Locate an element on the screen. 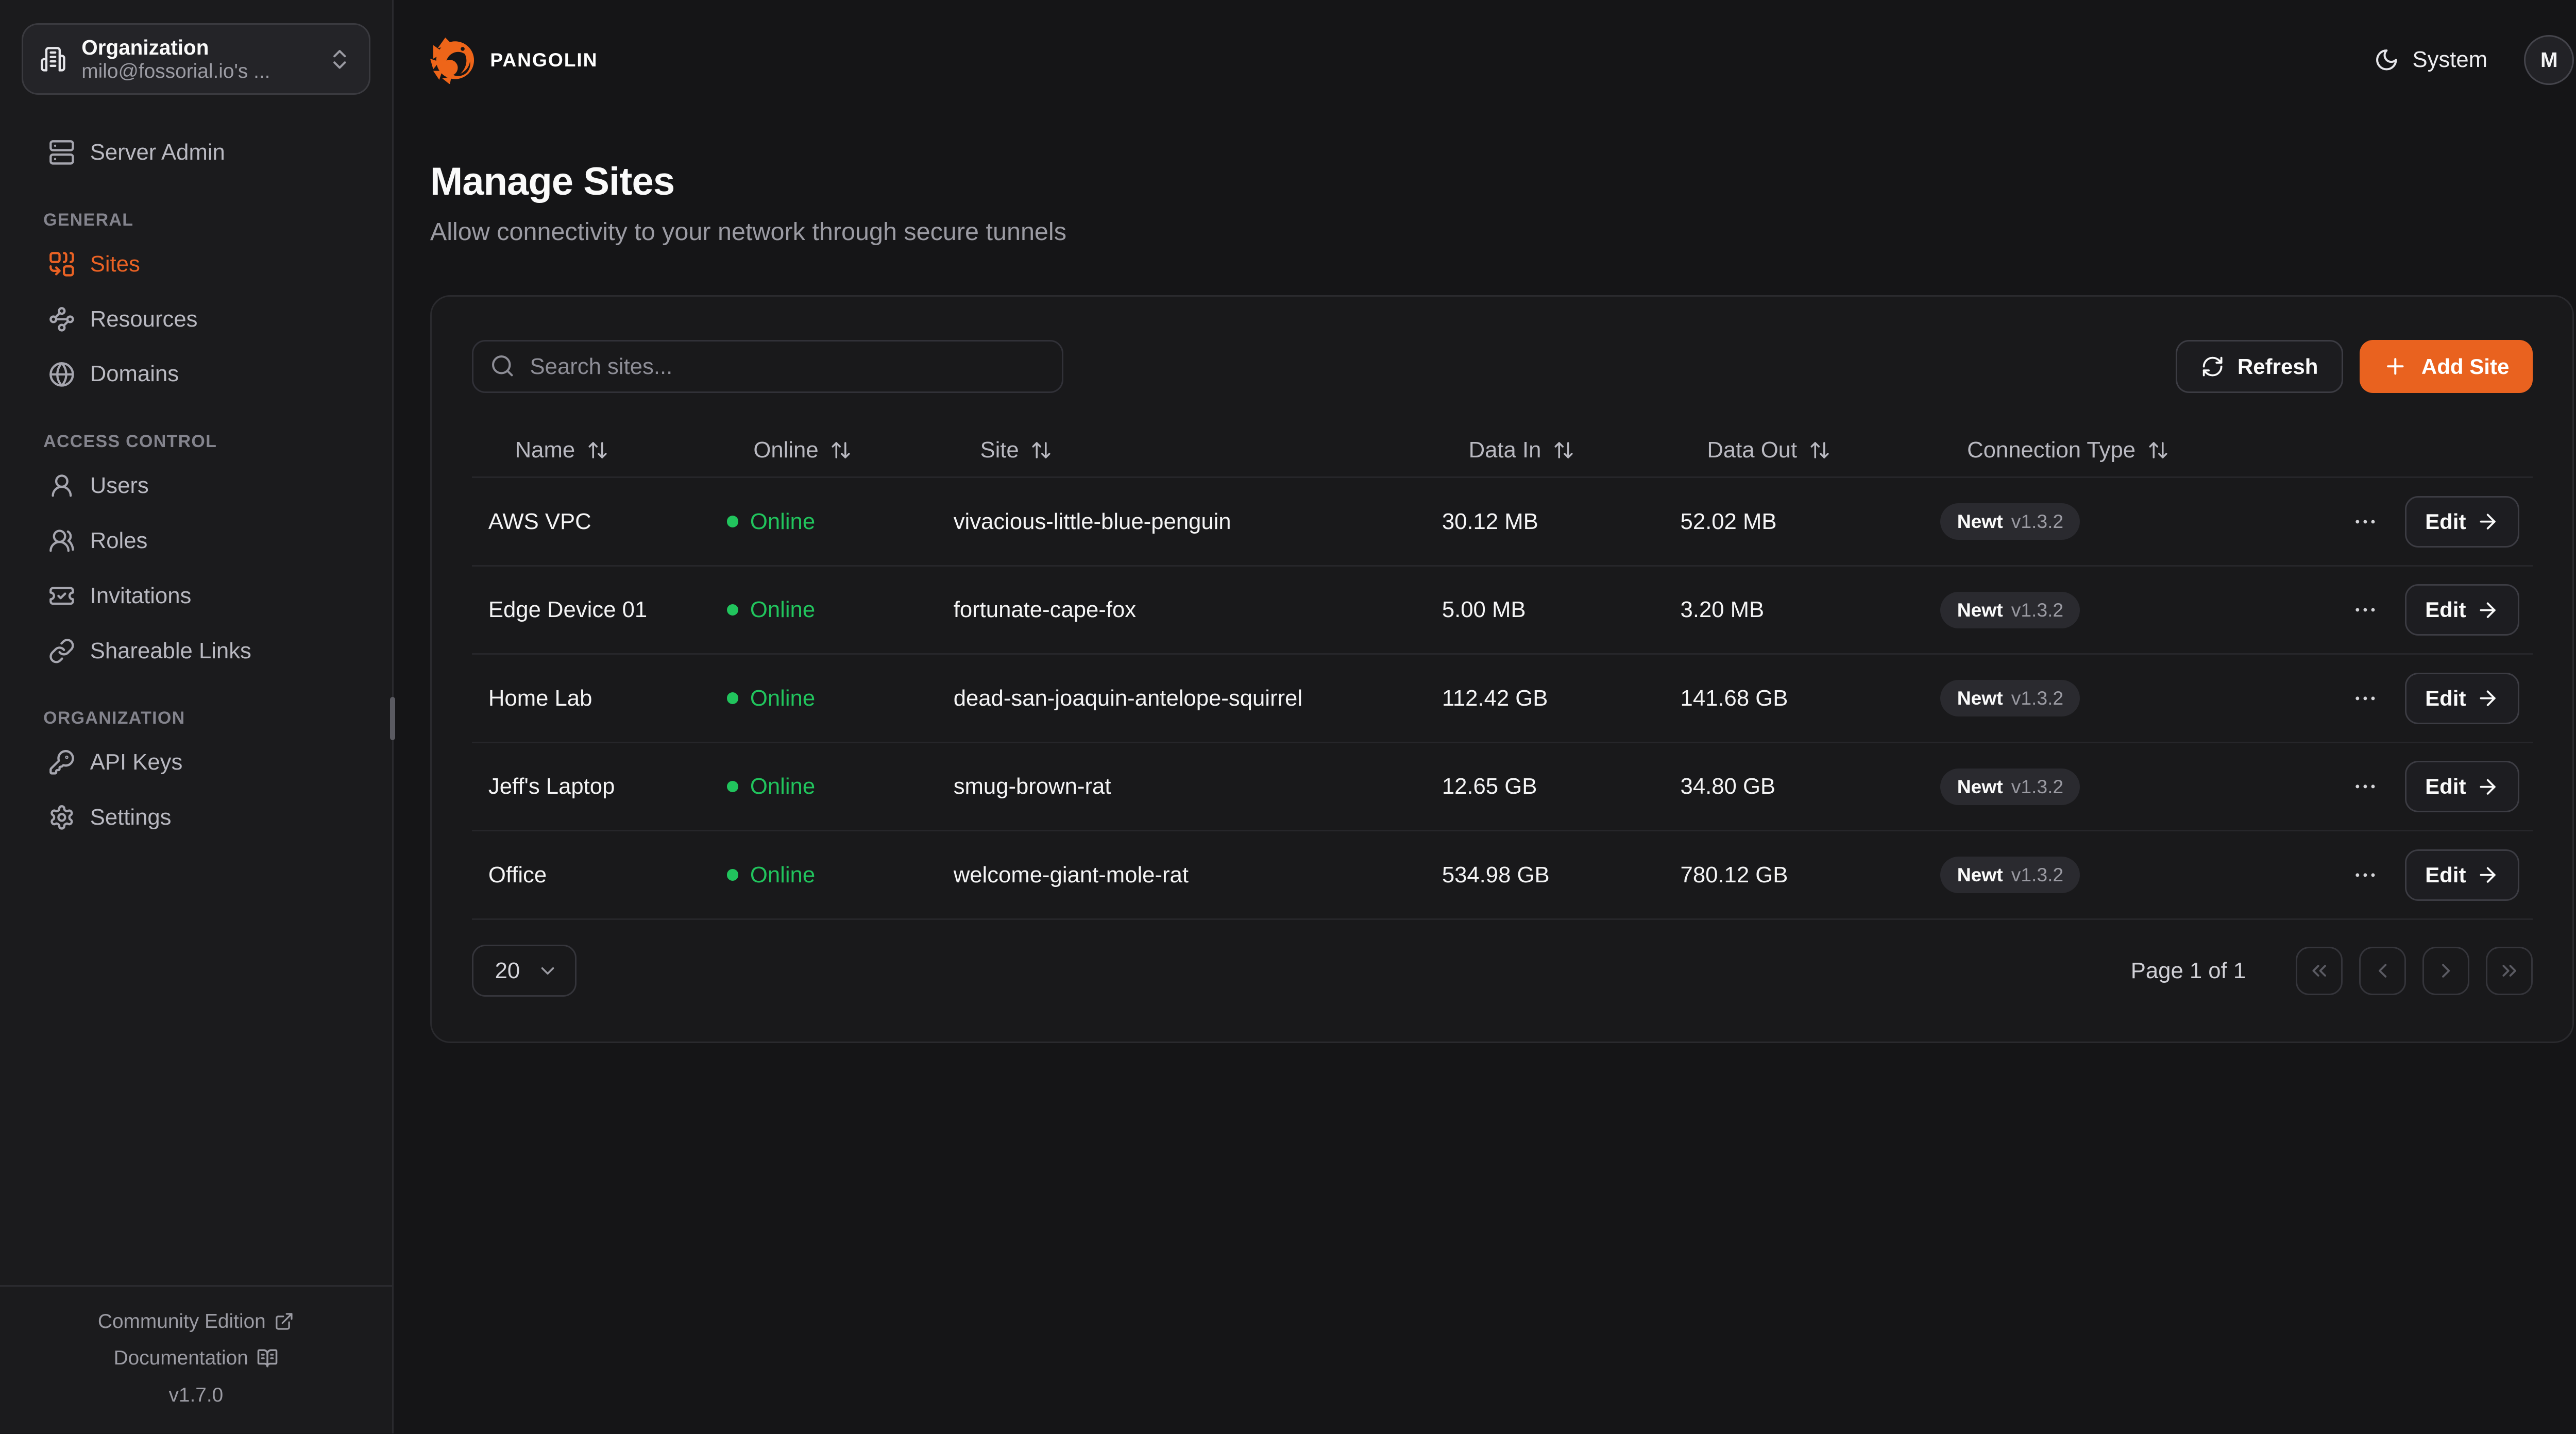  cell-data-in: 112.42 GB is located at coordinates (1495, 698).